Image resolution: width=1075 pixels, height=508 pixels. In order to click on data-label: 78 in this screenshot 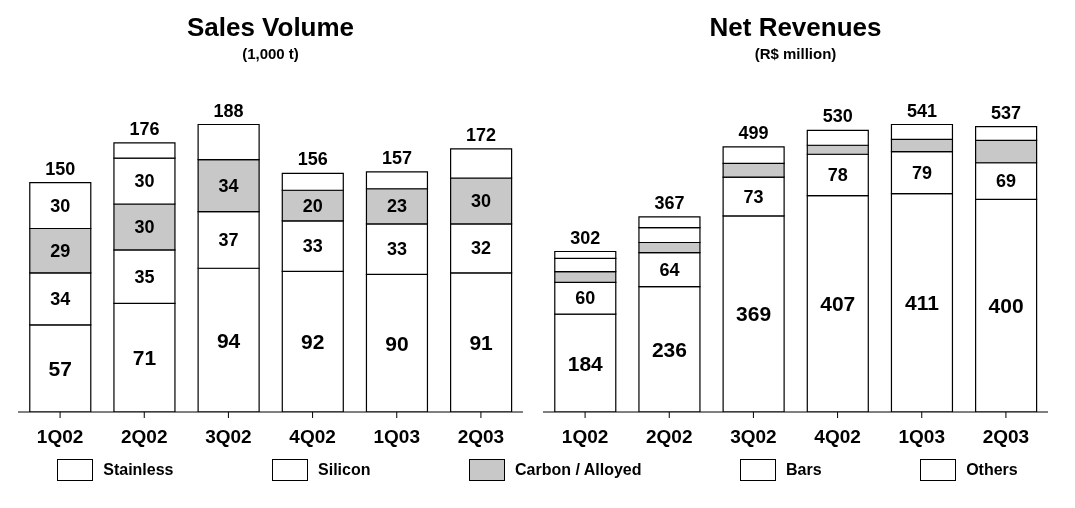, I will do `click(837, 174)`.